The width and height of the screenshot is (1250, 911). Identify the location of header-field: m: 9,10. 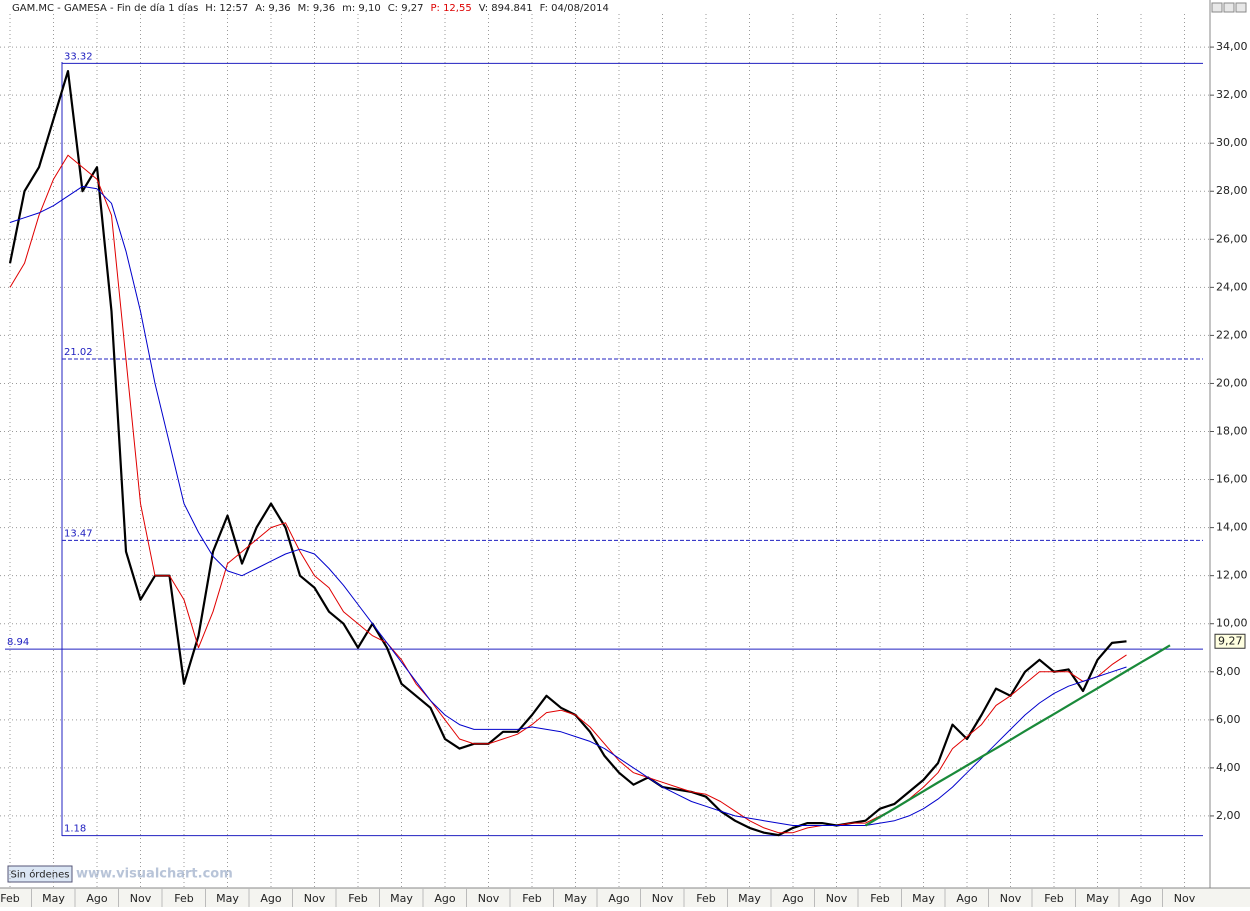
(361, 8).